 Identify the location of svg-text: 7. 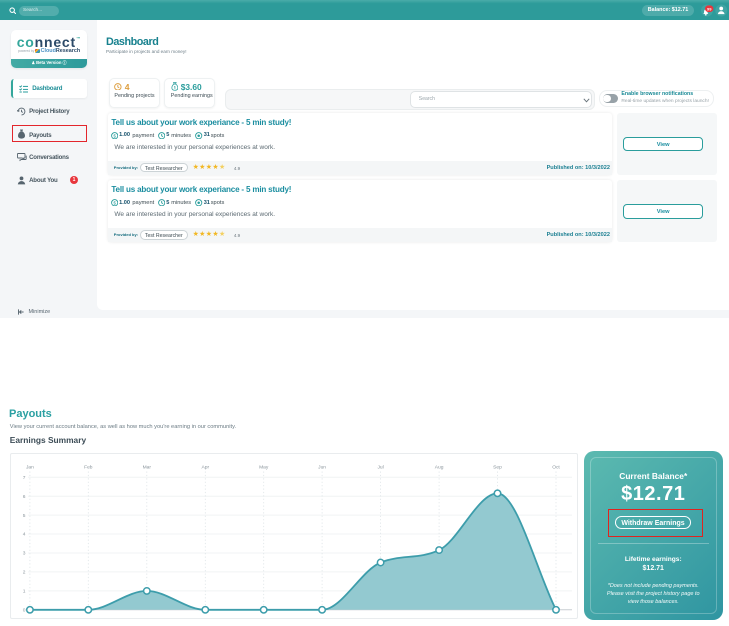
(24, 478).